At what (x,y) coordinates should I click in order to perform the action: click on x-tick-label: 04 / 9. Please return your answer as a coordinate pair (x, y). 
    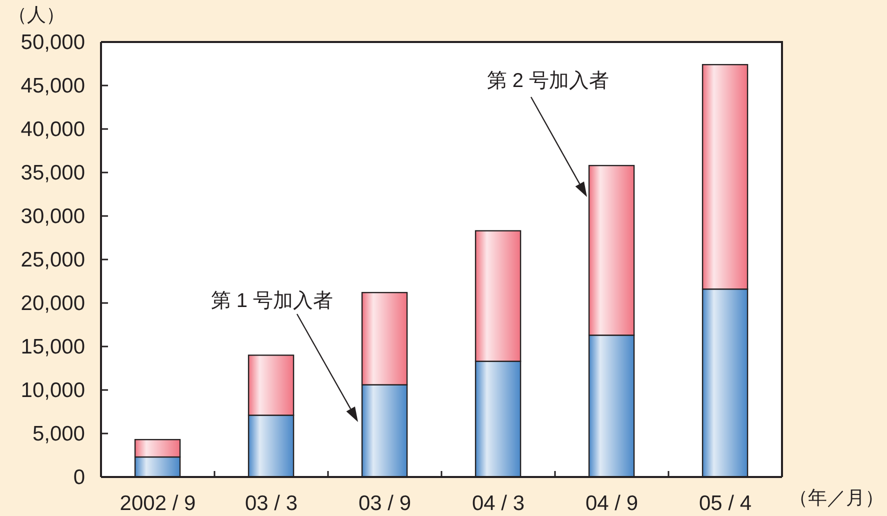
    Looking at the image, I should click on (611, 503).